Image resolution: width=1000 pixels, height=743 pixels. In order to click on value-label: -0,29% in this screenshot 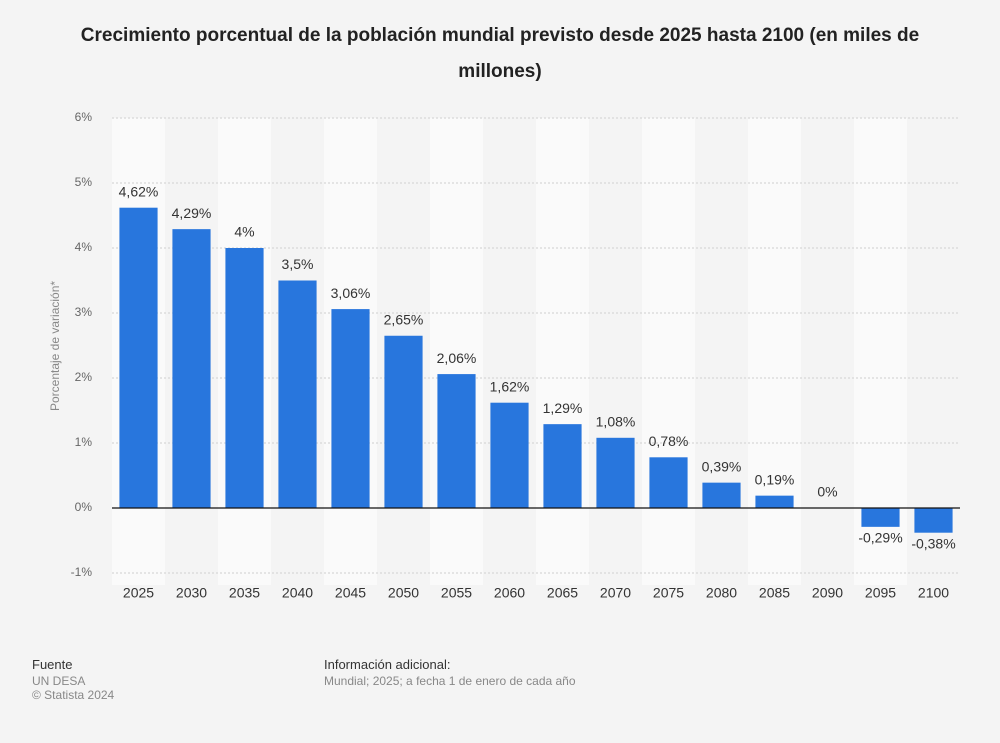, I will do `click(880, 538)`.